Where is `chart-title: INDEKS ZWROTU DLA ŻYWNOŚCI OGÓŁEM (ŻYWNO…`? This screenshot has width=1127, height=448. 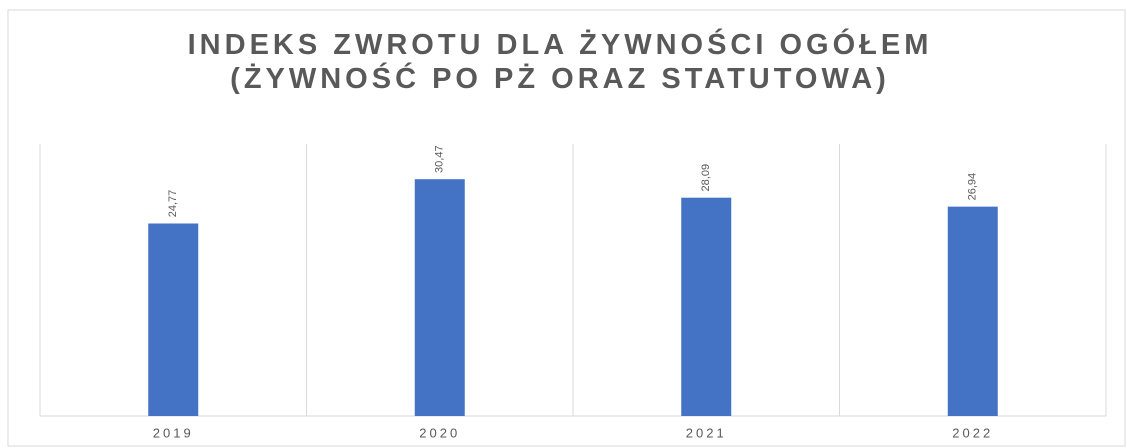 chart-title: INDEKS ZWROTU DLA ŻYWNOŚCI OGÓŁEM (ŻYWNO… is located at coordinates (560, 62).